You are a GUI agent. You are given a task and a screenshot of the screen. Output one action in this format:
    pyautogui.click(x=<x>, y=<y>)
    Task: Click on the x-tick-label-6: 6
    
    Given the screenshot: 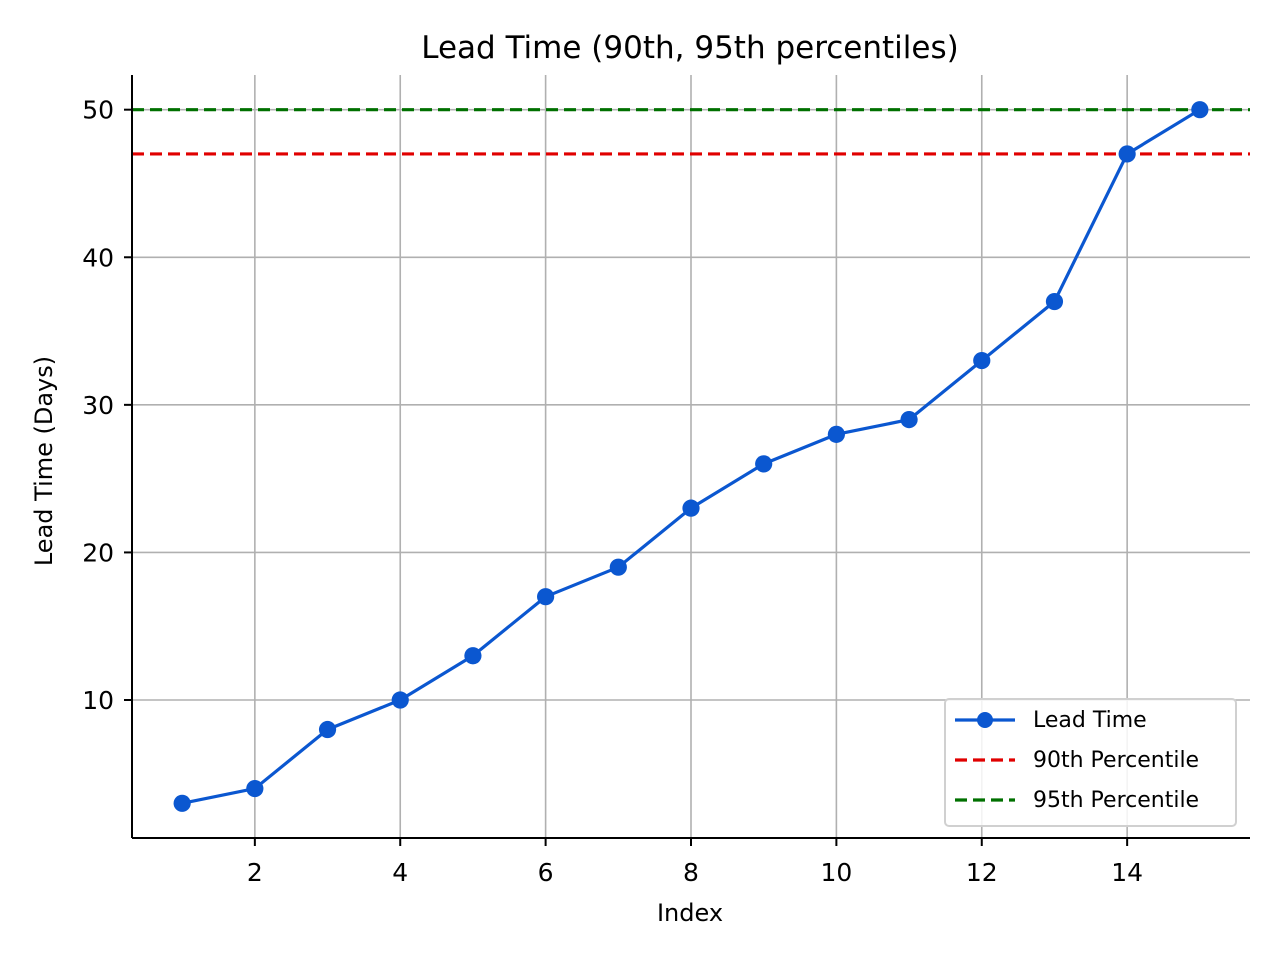 What is the action you would take?
    pyautogui.click(x=546, y=872)
    